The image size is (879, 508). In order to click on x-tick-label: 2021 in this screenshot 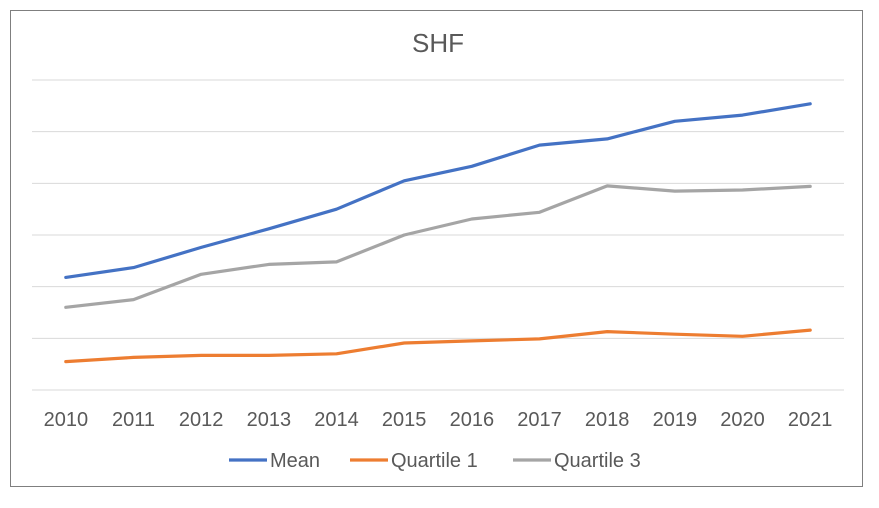, I will do `click(810, 420)`.